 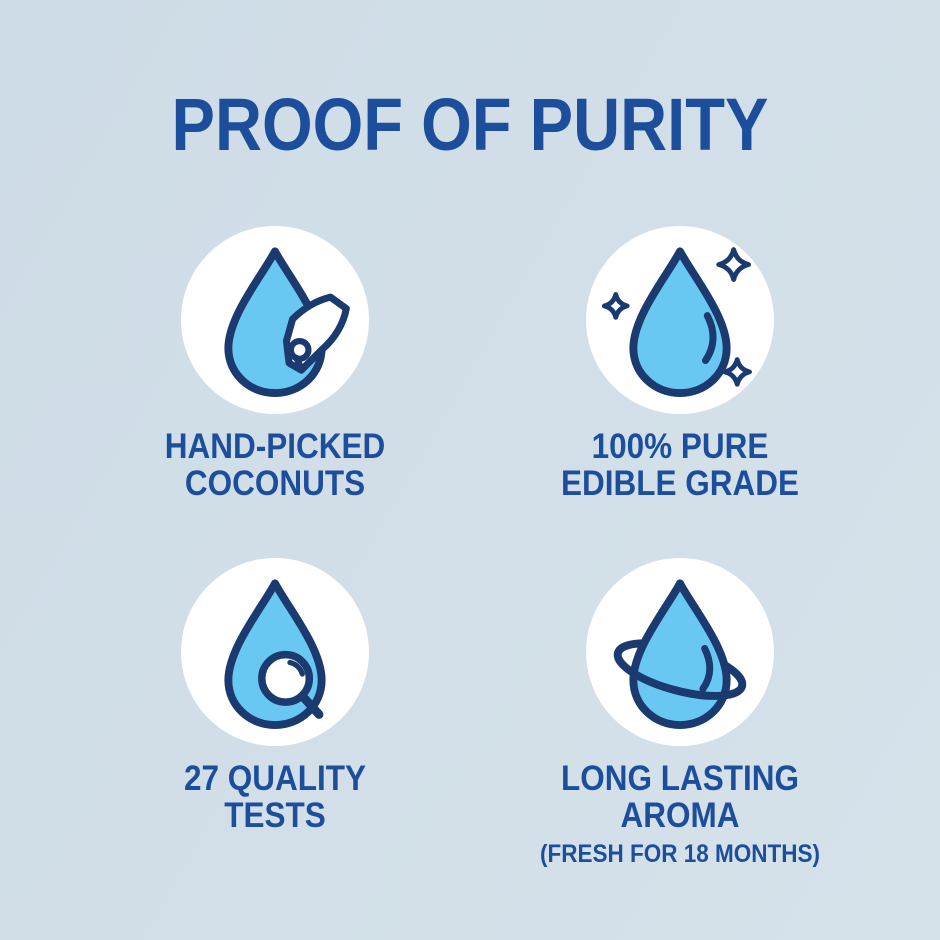 I want to click on feature-label-line2: COCONUTS, so click(x=275, y=483).